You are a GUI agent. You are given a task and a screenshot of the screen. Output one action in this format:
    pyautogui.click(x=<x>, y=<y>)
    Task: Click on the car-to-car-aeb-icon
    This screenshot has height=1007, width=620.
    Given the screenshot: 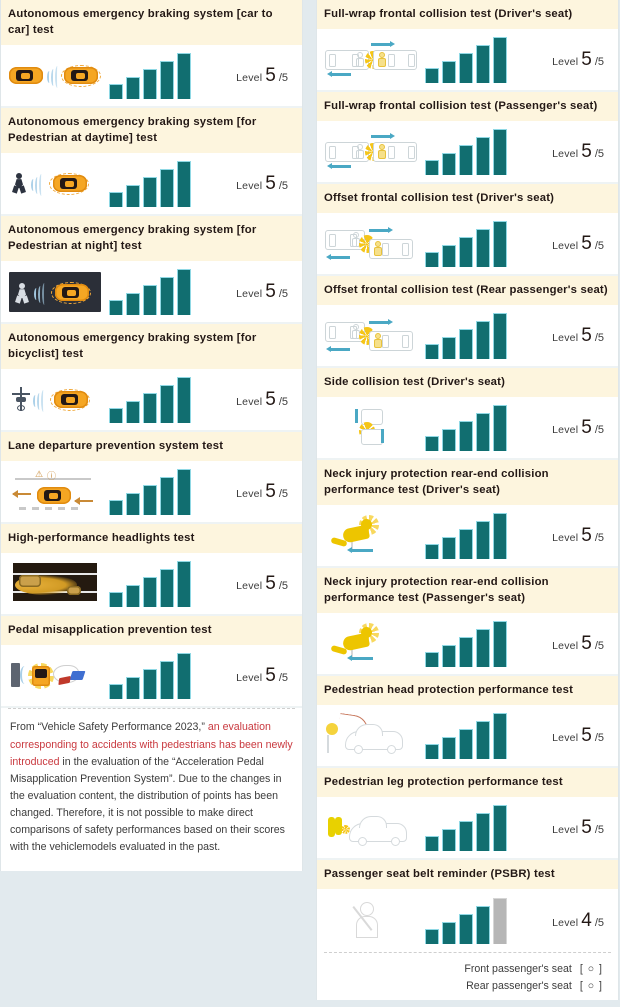 What is the action you would take?
    pyautogui.click(x=55, y=76)
    